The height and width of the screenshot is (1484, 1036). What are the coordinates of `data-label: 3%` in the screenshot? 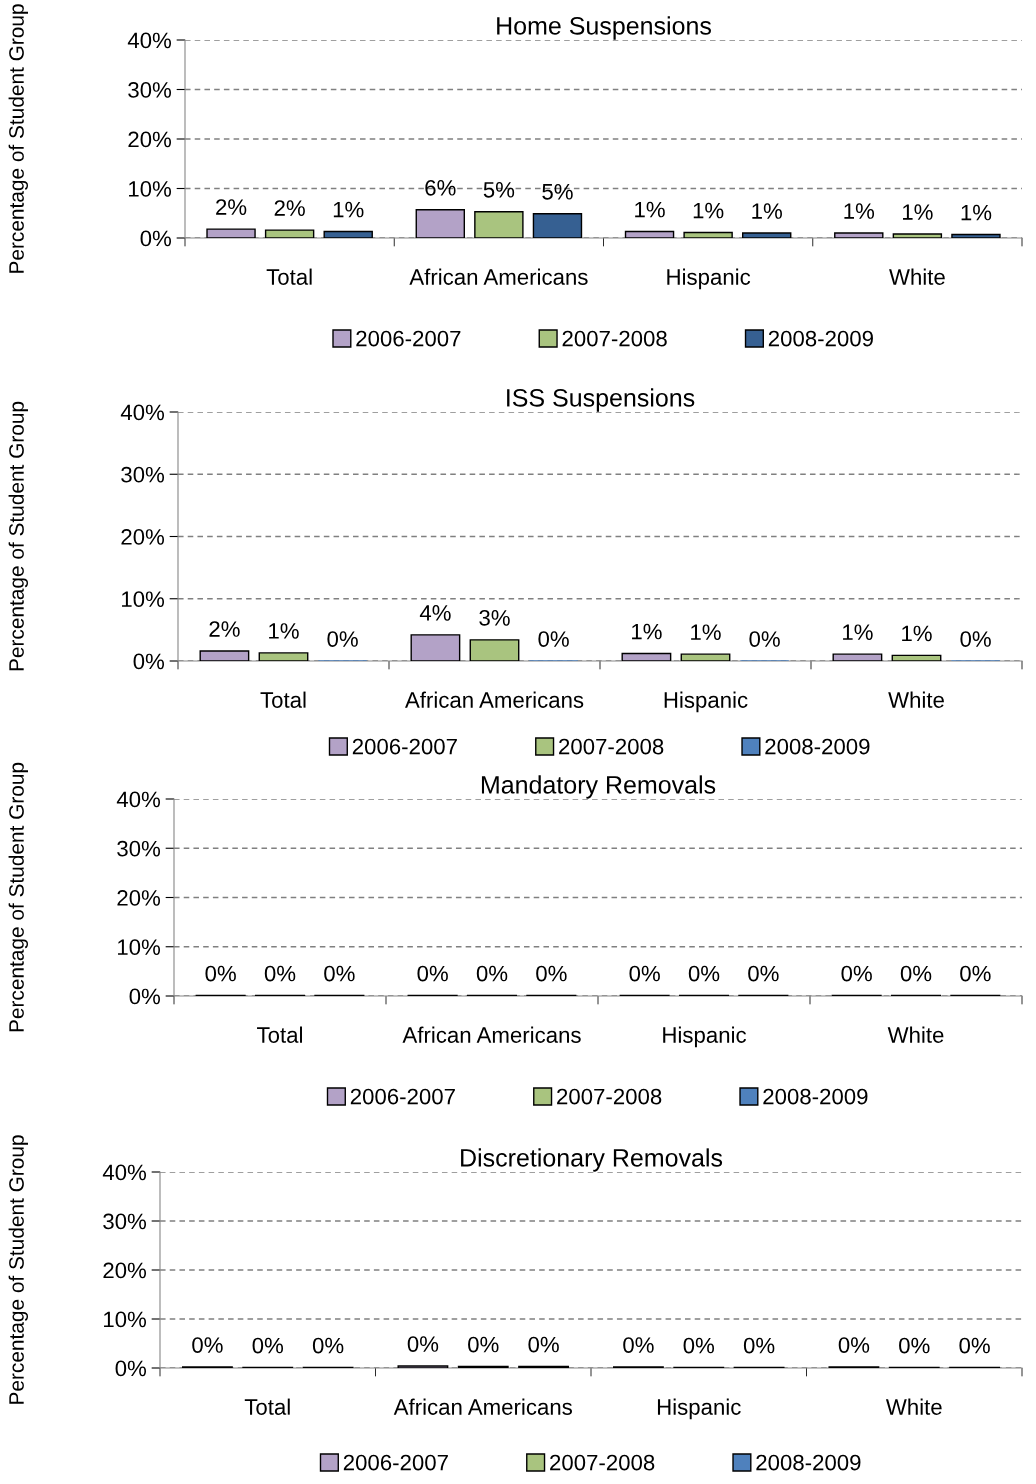 It's located at (494, 617).